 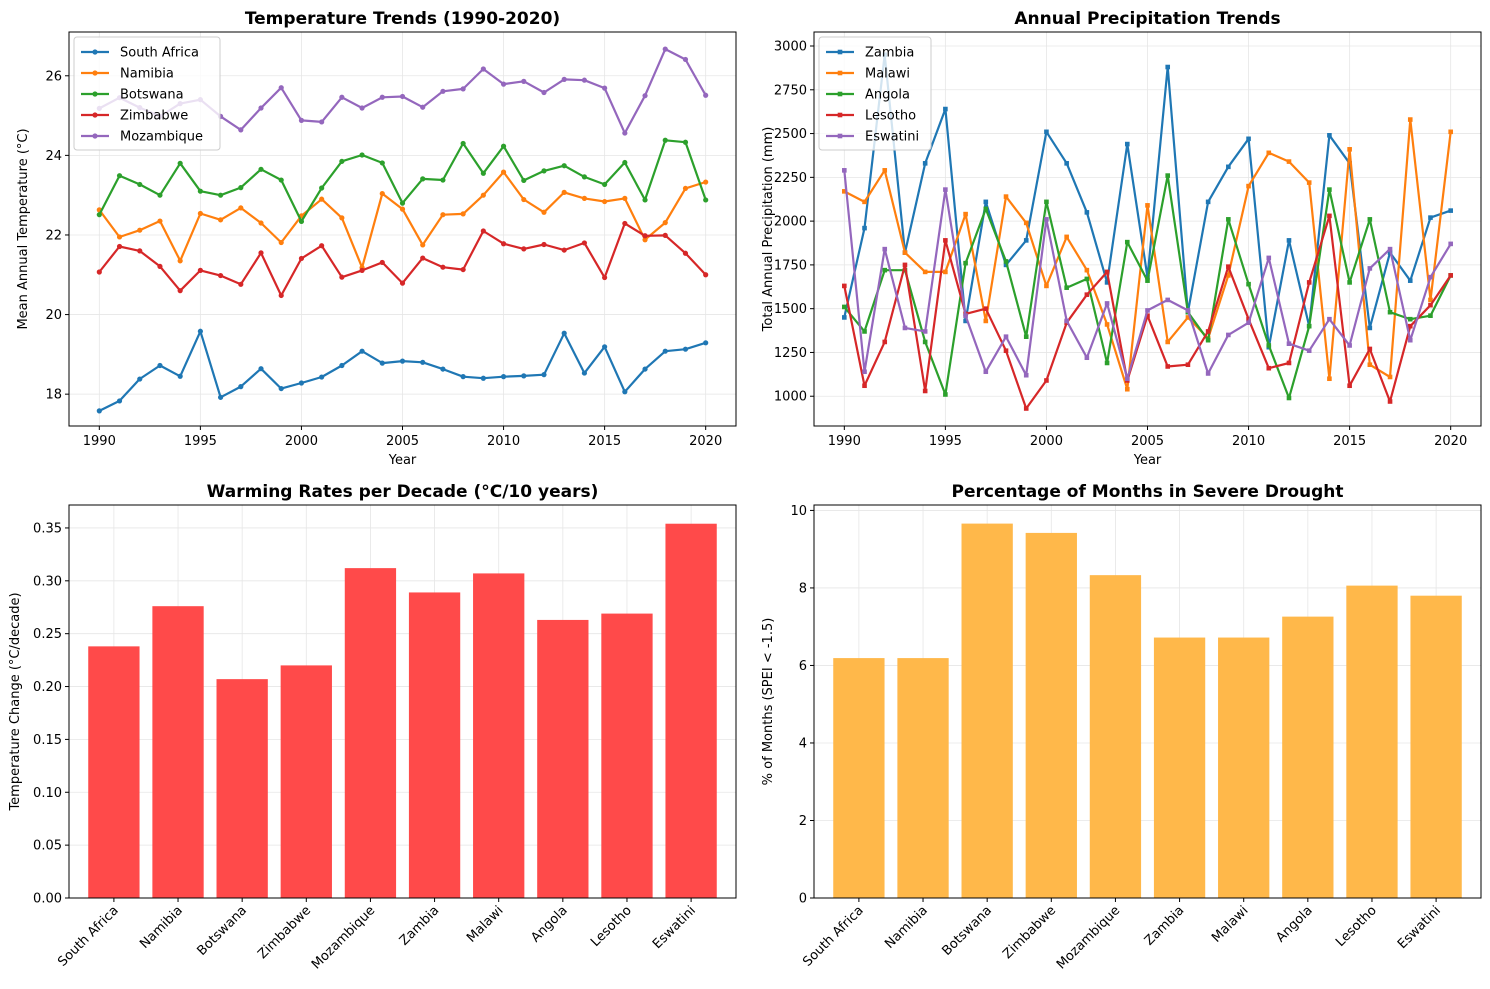 I want to click on x-ticks: 1990 1995 2000 2005 2010 2015 2020, so click(x=1147, y=437).